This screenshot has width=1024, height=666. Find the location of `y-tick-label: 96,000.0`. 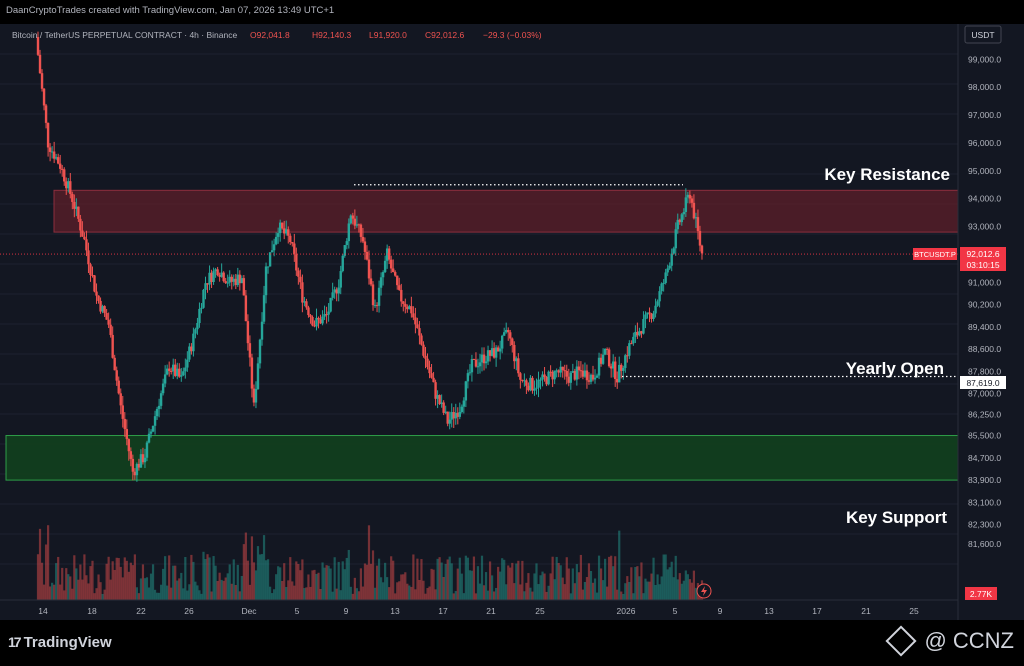

y-tick-label: 96,000.0 is located at coordinates (984, 143).